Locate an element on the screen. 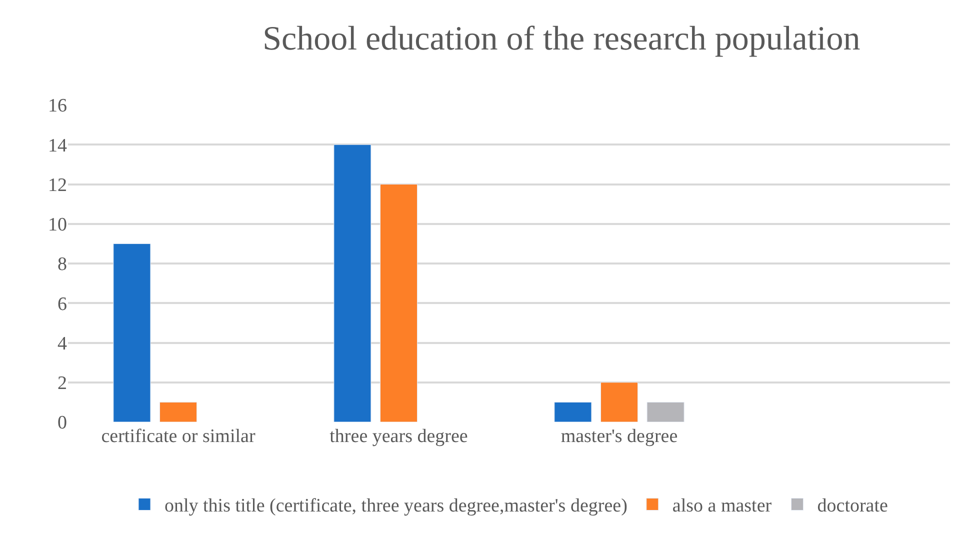 Image resolution: width=968 pixels, height=536 pixels. x-tick-label: master's degree is located at coordinates (619, 436).